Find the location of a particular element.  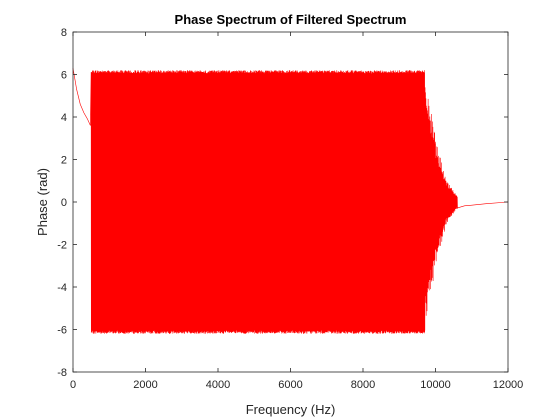

y-axis-label: Phase (rad) is located at coordinates (42, 202).